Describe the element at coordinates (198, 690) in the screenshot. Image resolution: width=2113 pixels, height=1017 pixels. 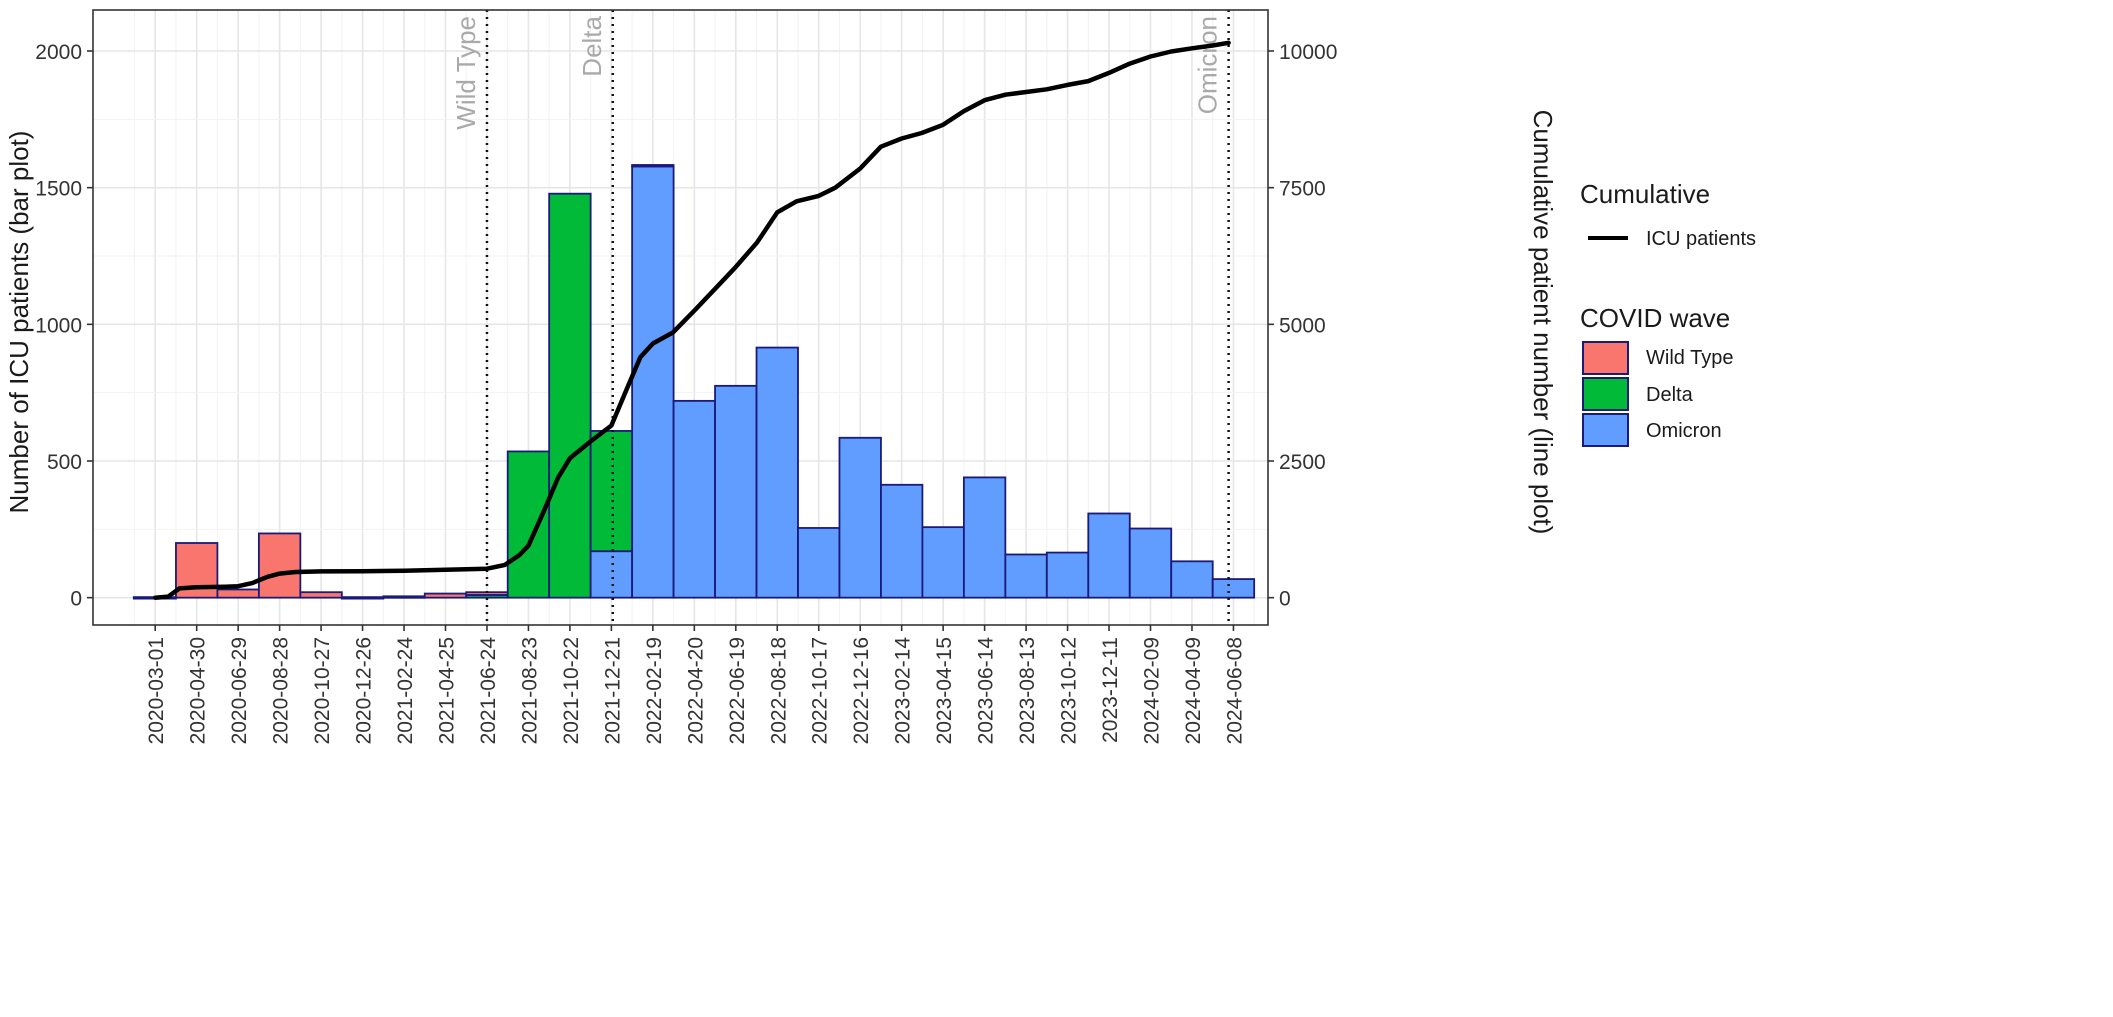
I see `x-tick-label: 2020-04-30` at that location.